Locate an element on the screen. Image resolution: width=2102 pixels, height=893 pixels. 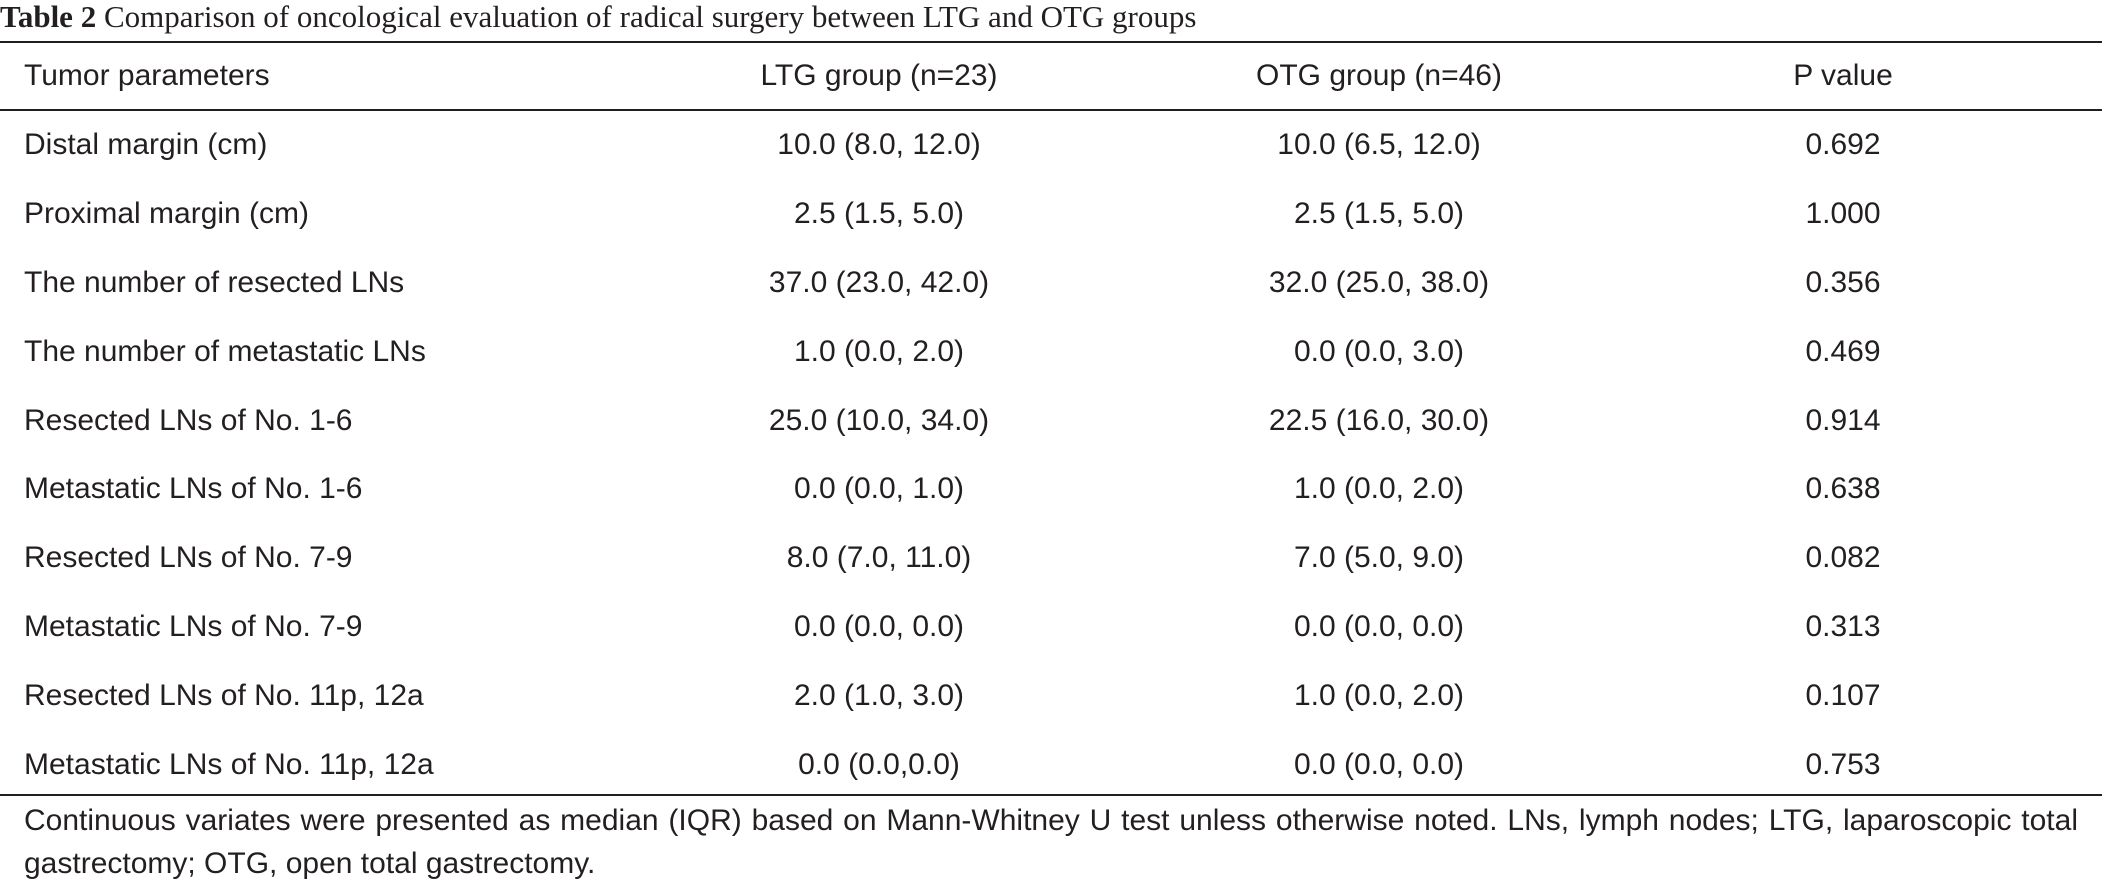
table-cell: 8.0 (7.0, 11.0) is located at coordinates (879, 558).